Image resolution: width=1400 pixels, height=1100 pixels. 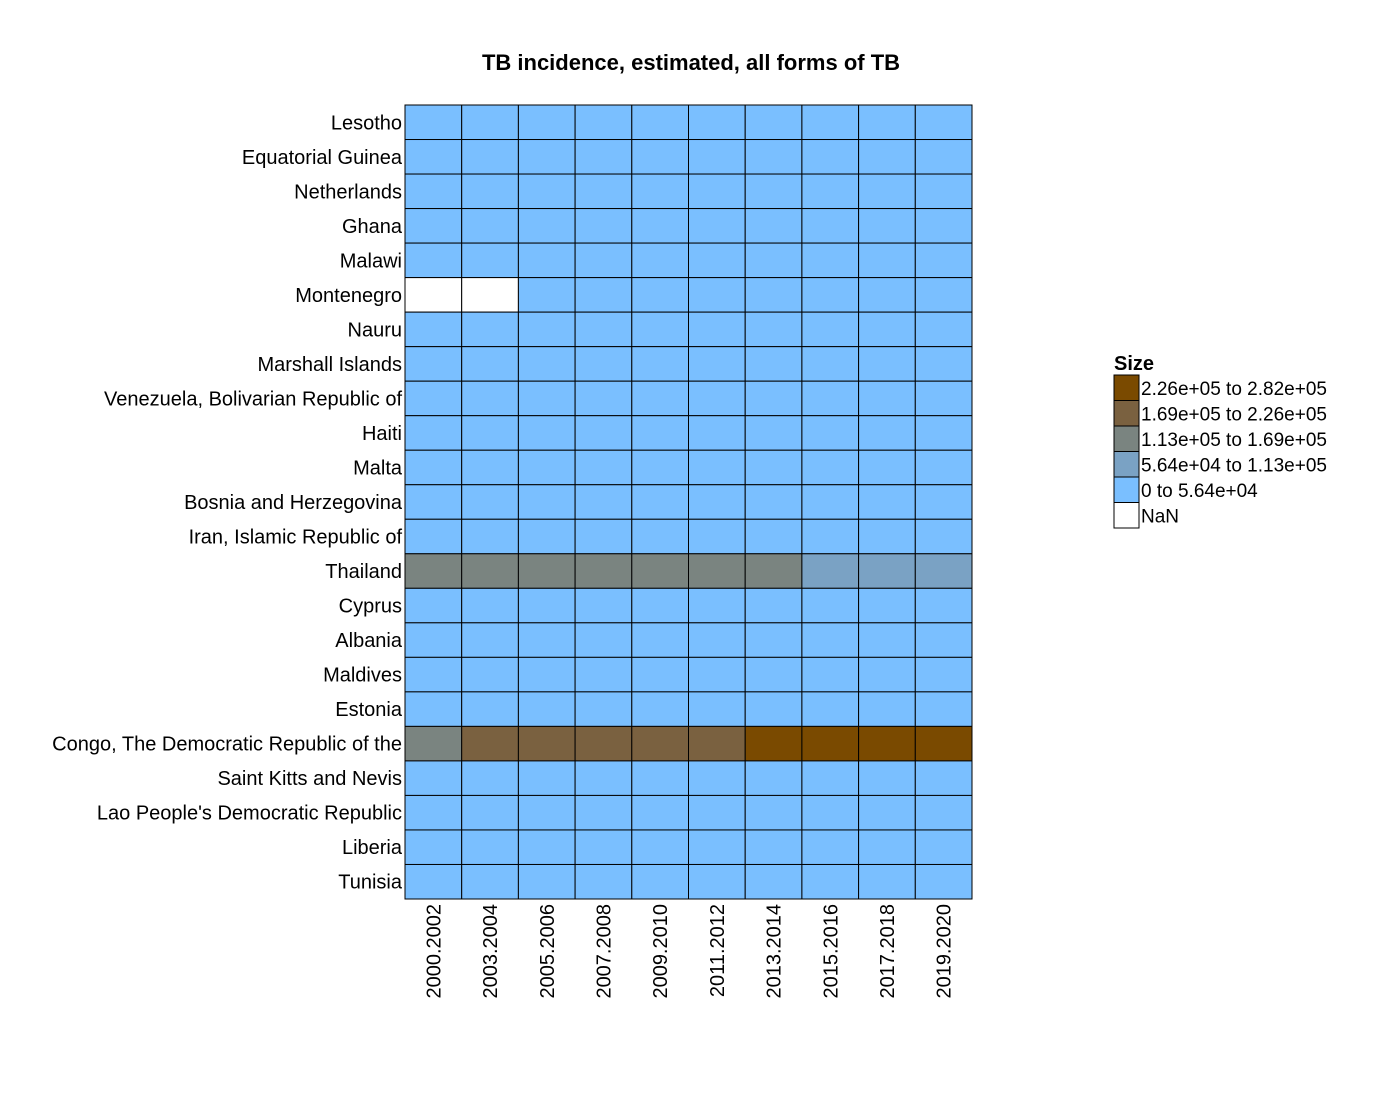 I want to click on row-label: Thailand, so click(x=363, y=572).